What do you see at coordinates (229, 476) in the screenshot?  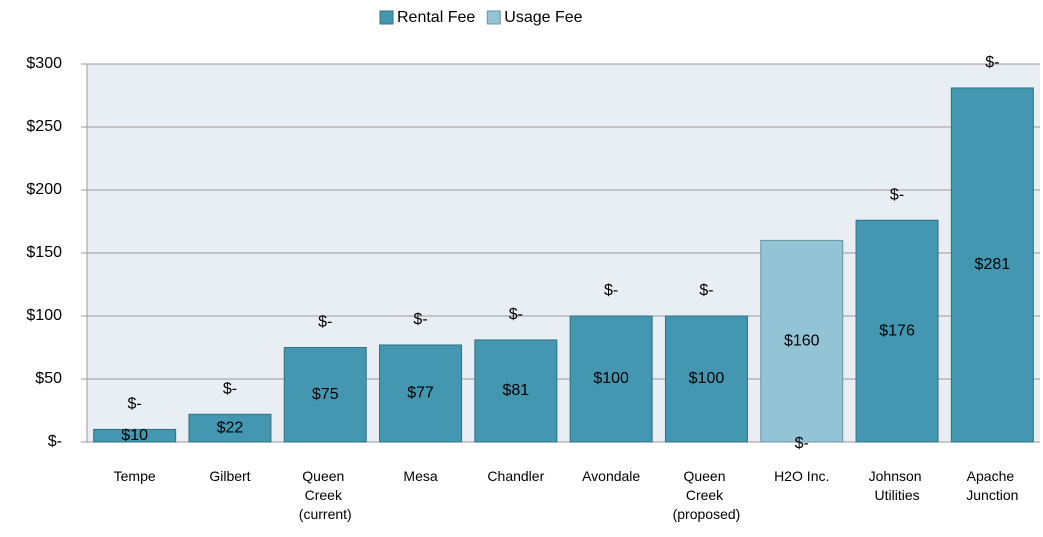 I see `x-tick-label: Gilbert` at bounding box center [229, 476].